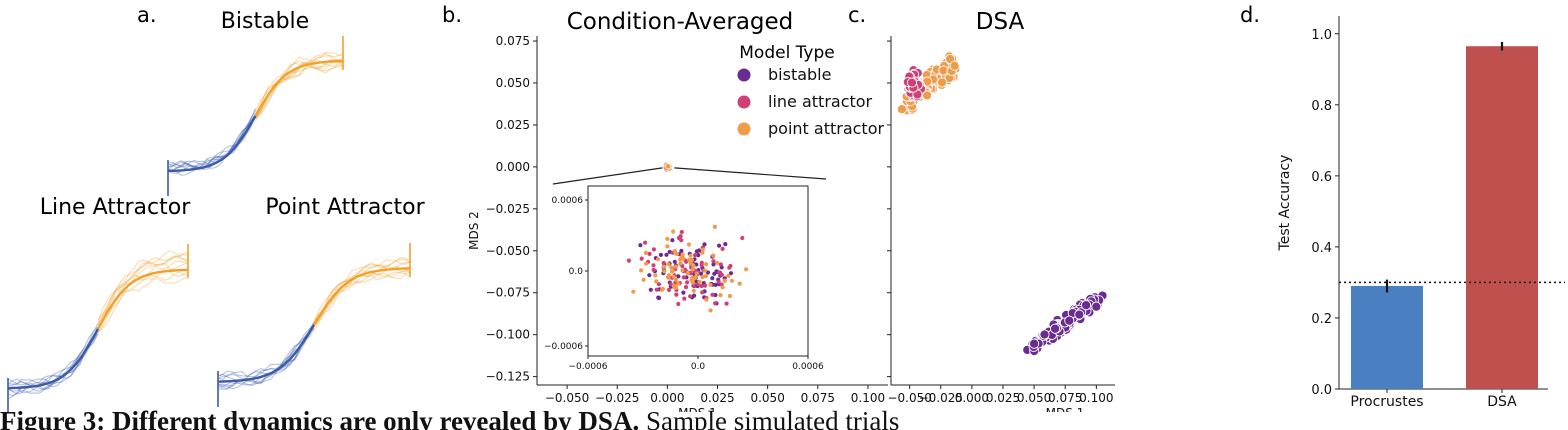 This screenshot has width=1568, height=430. I want to click on bistable-title: Bistable, so click(265, 21).